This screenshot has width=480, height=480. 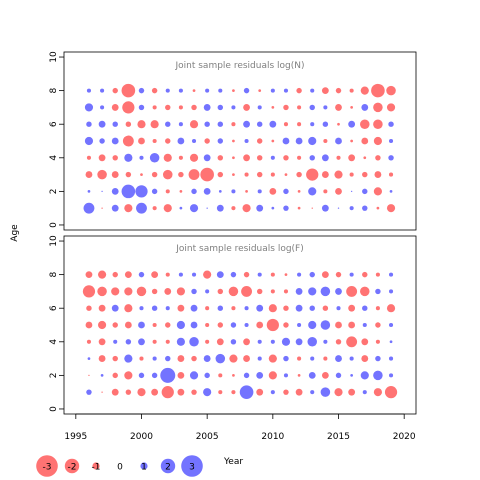 What do you see at coordinates (56, 139) in the screenshot?
I see `panel-top-y-axis: 0 2 4 6 8 10` at bounding box center [56, 139].